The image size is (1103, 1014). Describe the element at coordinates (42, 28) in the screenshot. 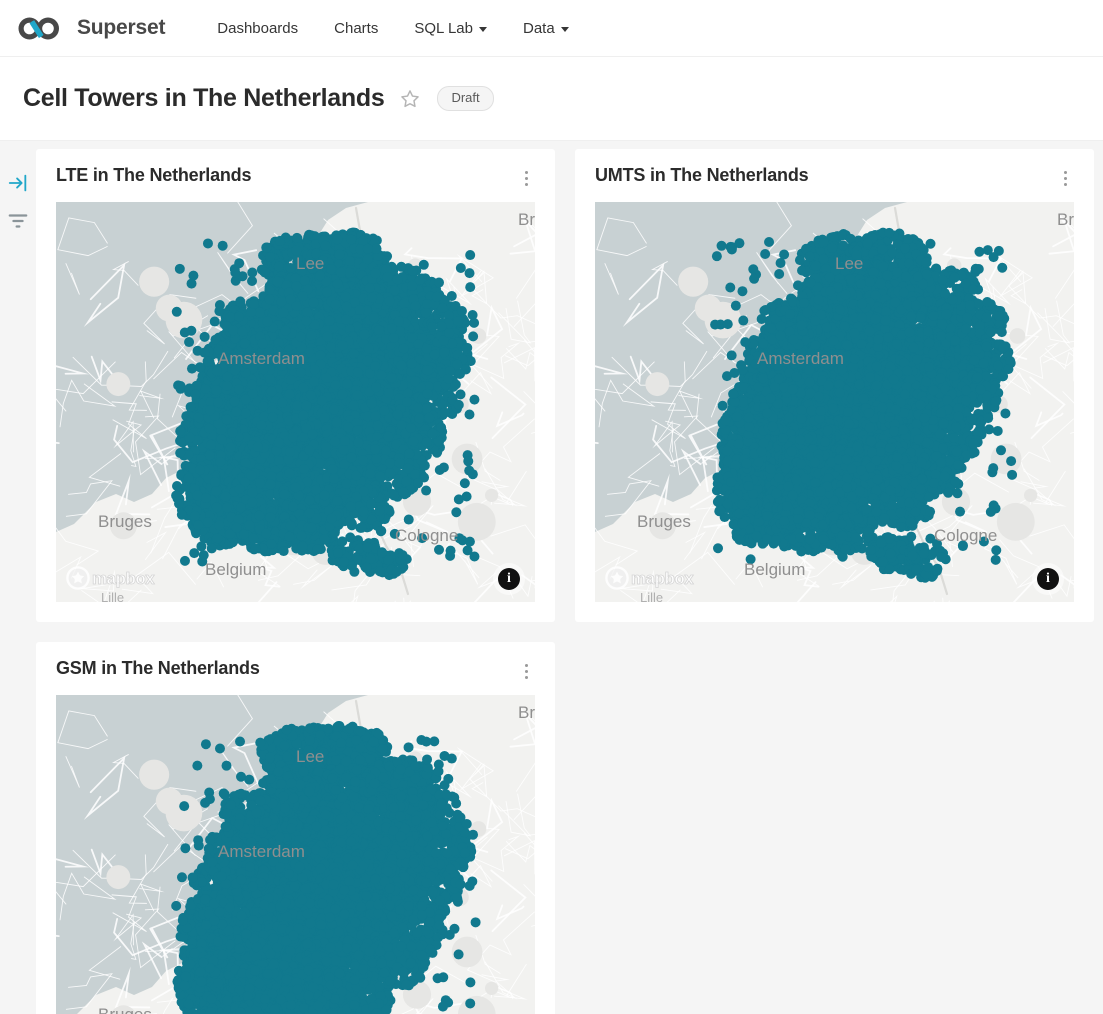

I see `superset-infinity-logo-icon` at that location.